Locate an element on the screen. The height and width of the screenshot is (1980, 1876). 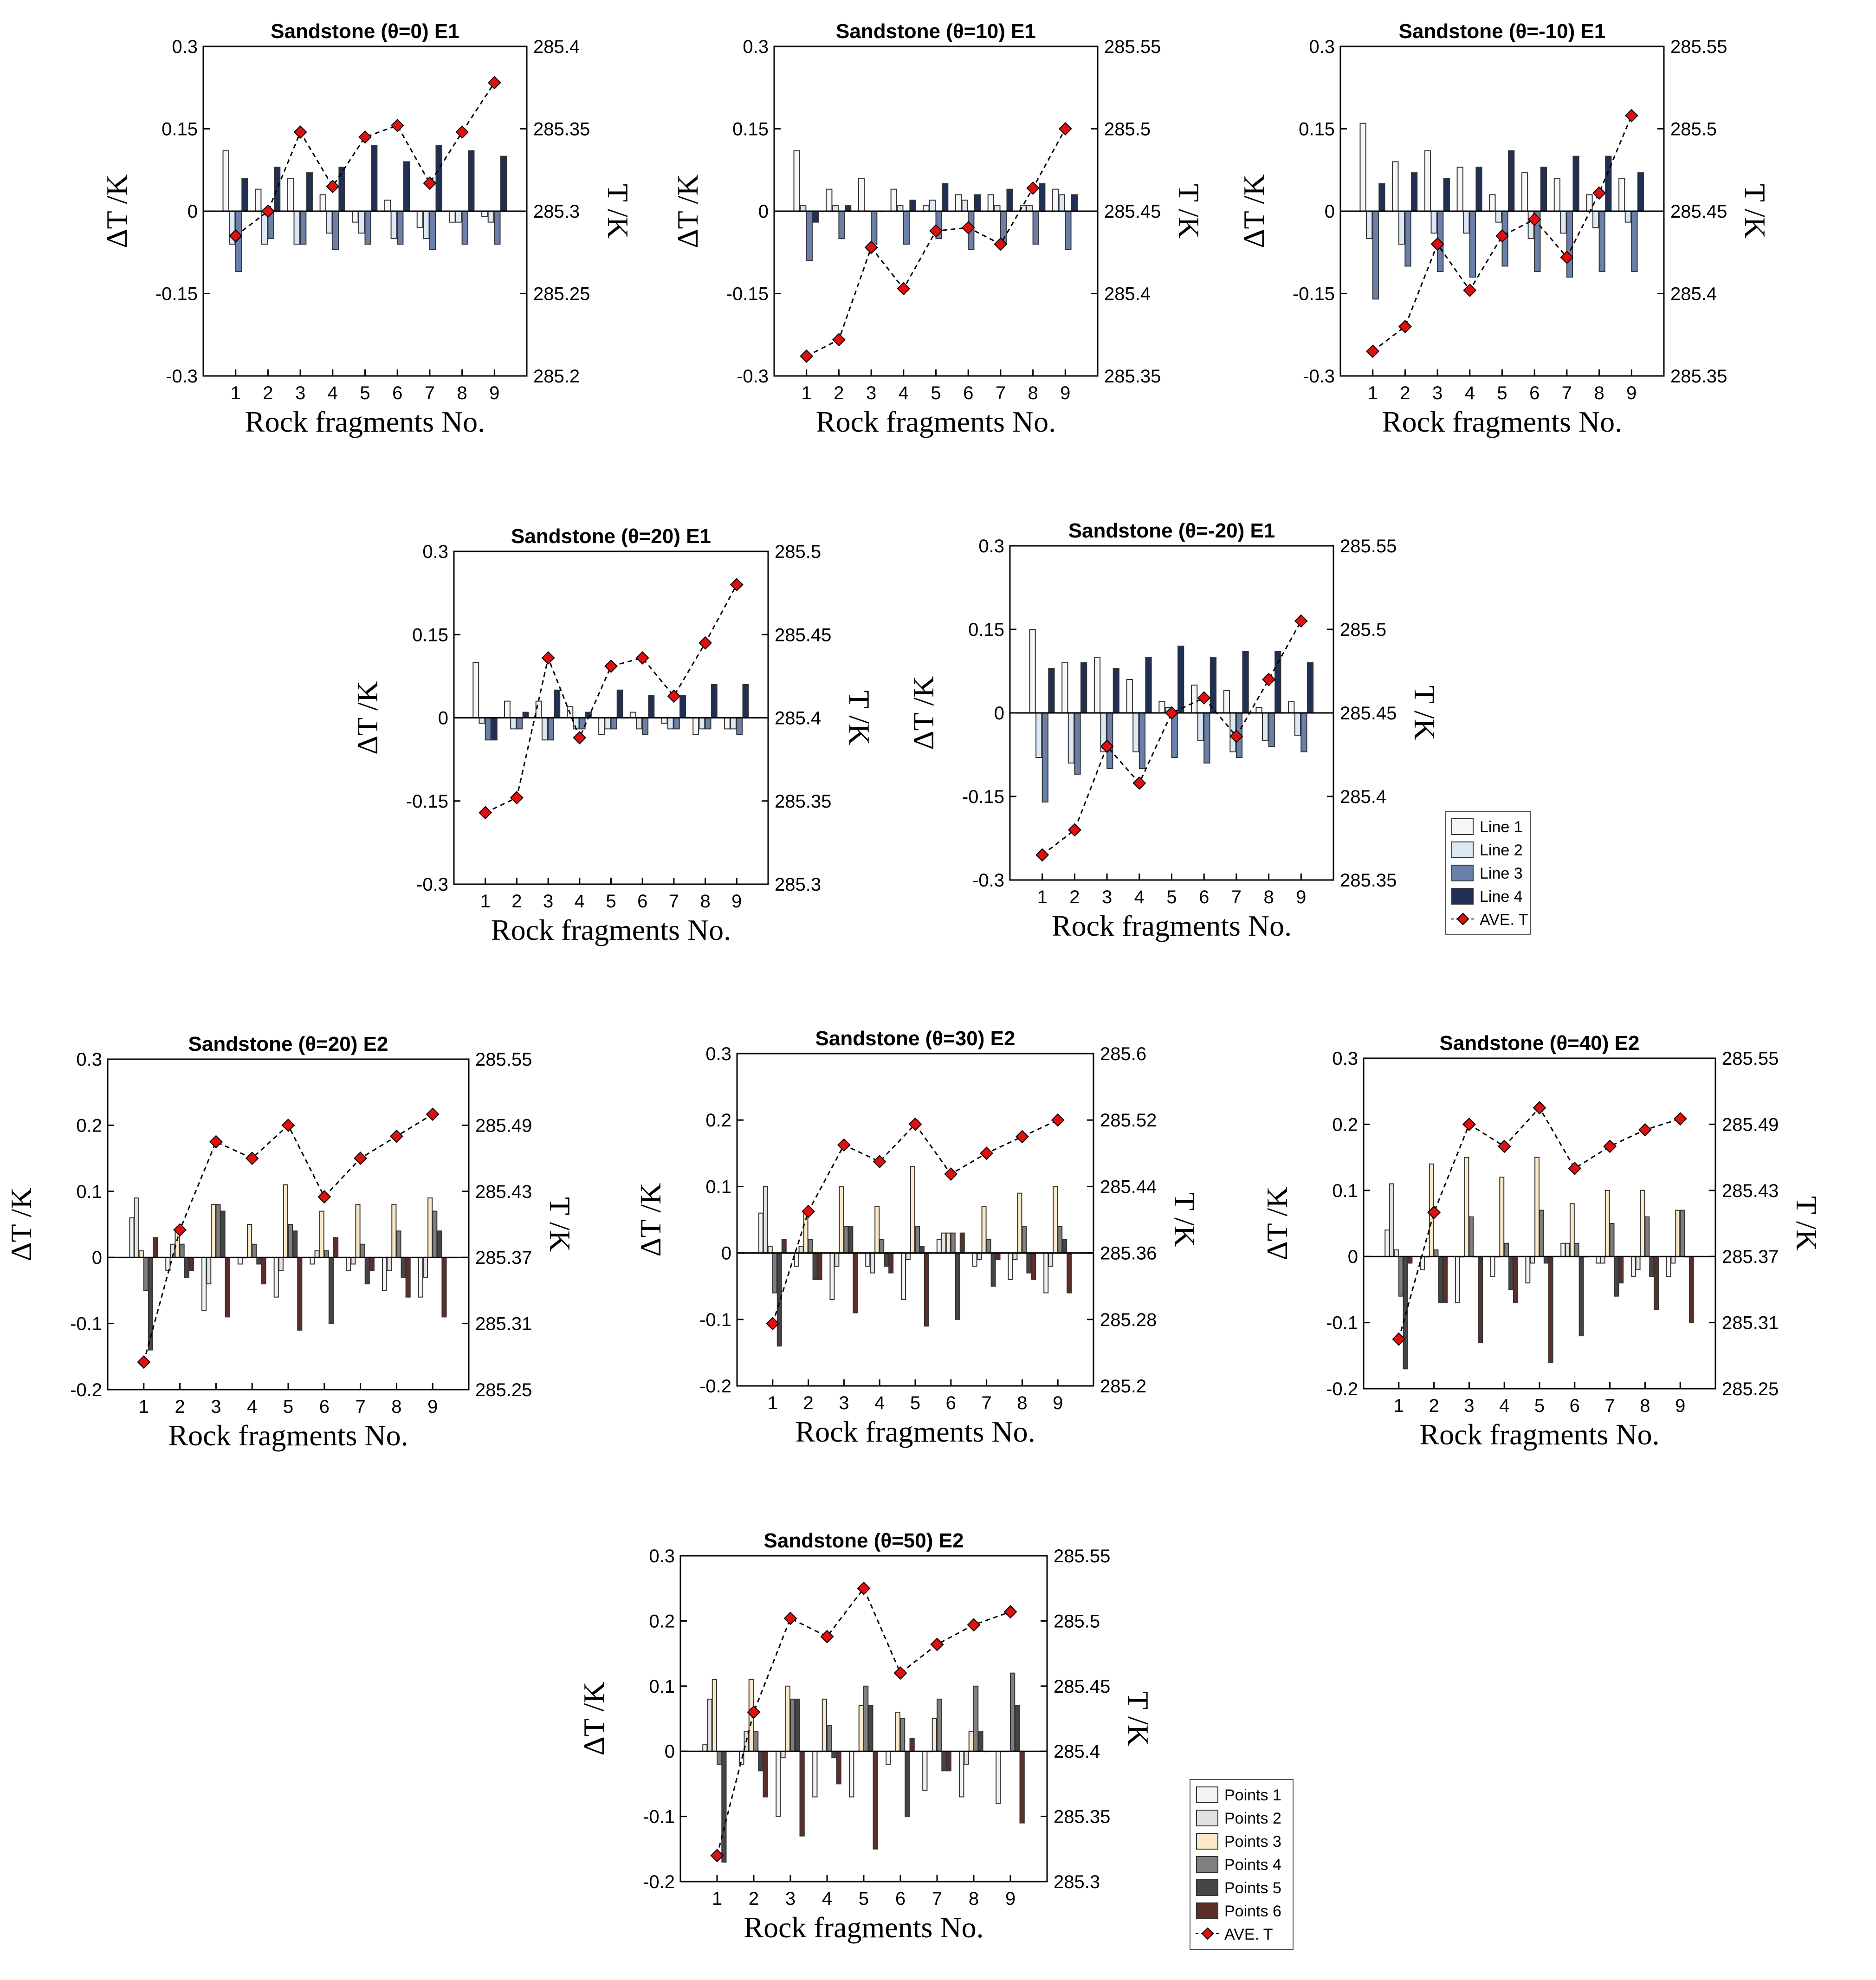
x-tick-label: 1 is located at coordinates (807, 393).